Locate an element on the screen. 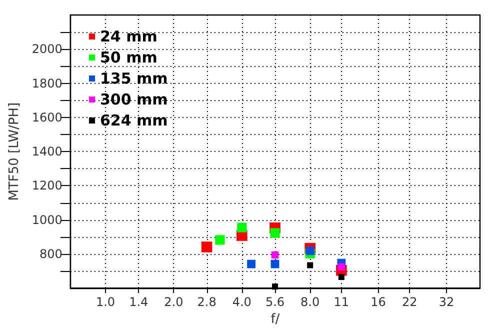  legend-label: 24 mm is located at coordinates (129, 37).